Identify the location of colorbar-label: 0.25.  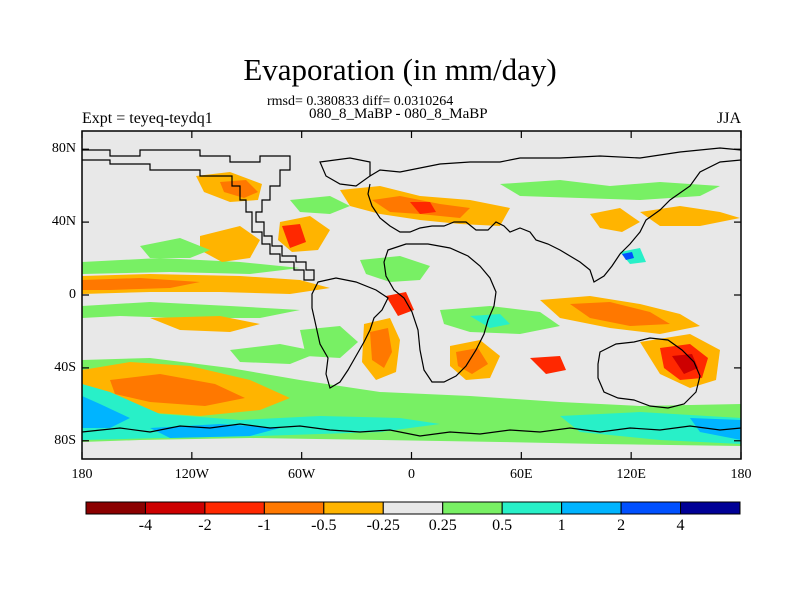
(442, 525).